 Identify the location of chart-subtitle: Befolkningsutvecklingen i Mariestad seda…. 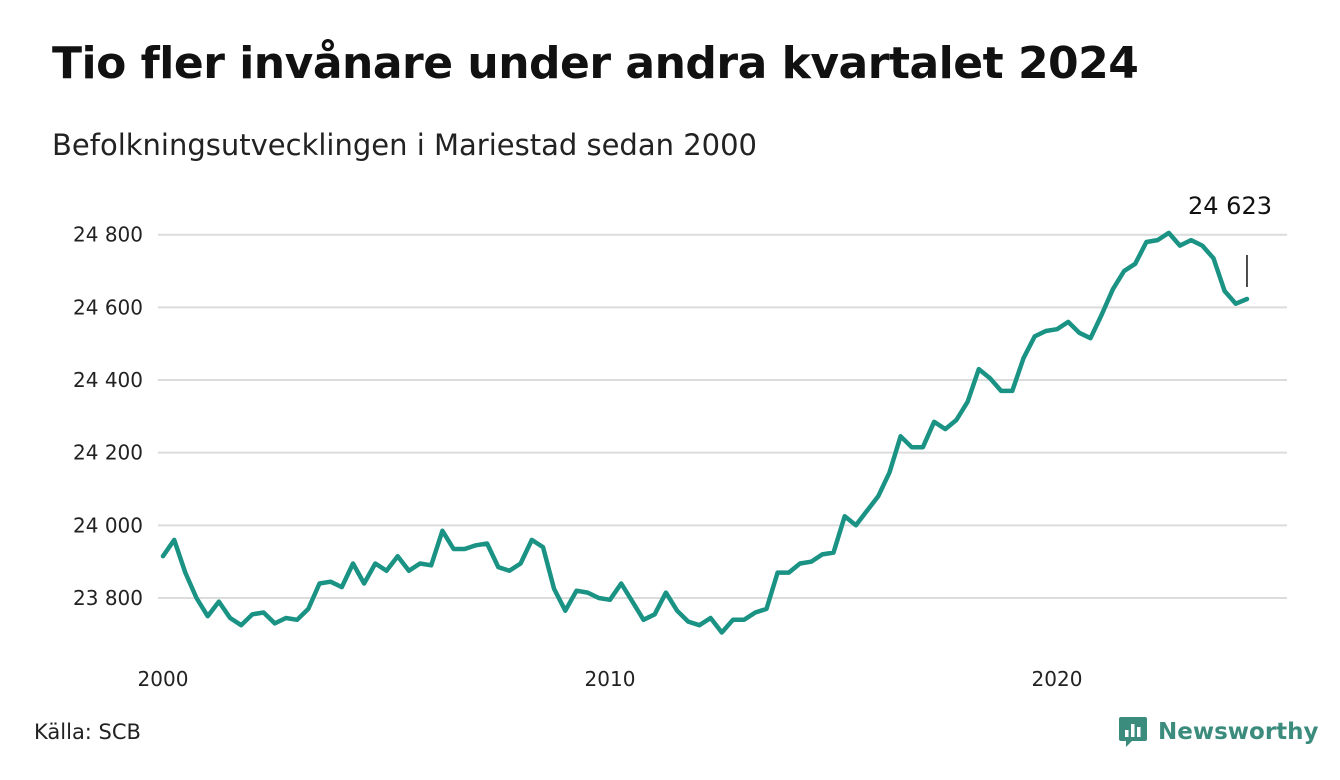
(405, 145).